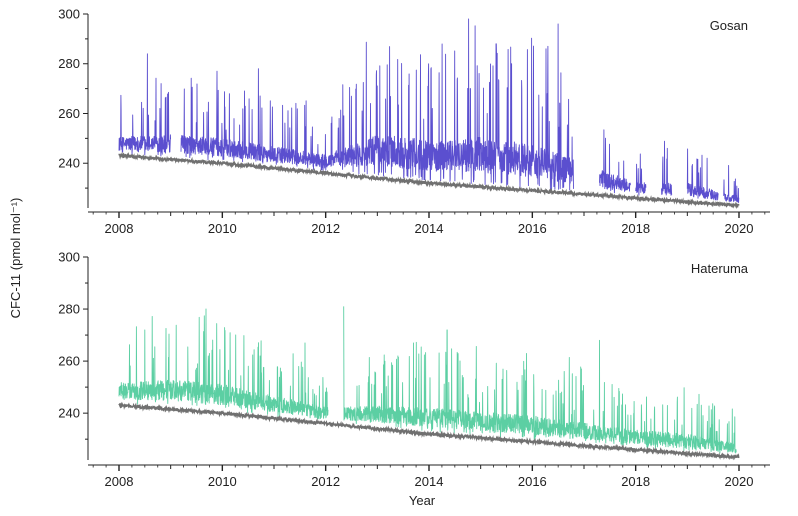 The height and width of the screenshot is (516, 798). What do you see at coordinates (422, 500) in the screenshot?
I see `x-axis-title: Year` at bounding box center [422, 500].